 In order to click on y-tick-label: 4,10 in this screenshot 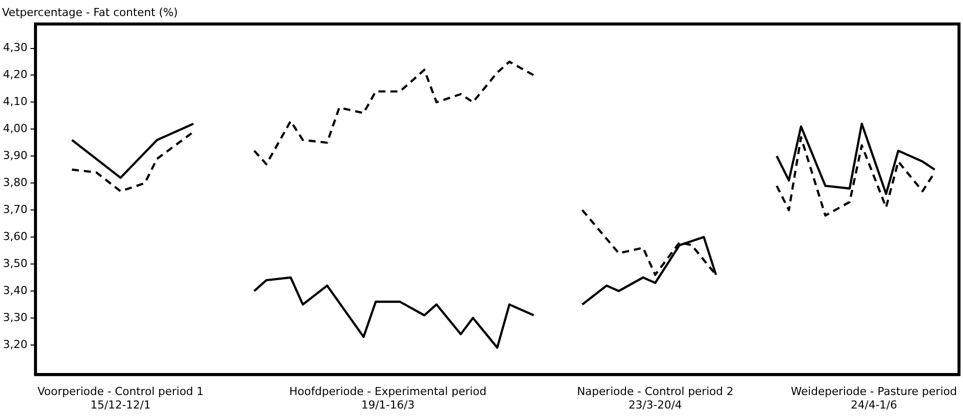, I will do `click(15, 101)`.